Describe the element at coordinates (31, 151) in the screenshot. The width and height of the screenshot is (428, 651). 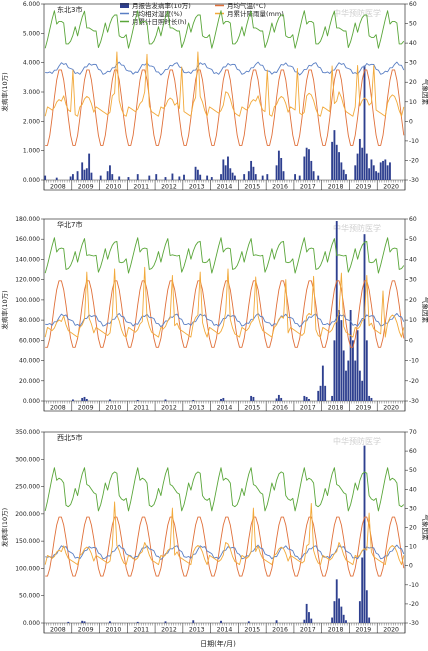
I see `y-left-tick-label: 1.000` at that location.